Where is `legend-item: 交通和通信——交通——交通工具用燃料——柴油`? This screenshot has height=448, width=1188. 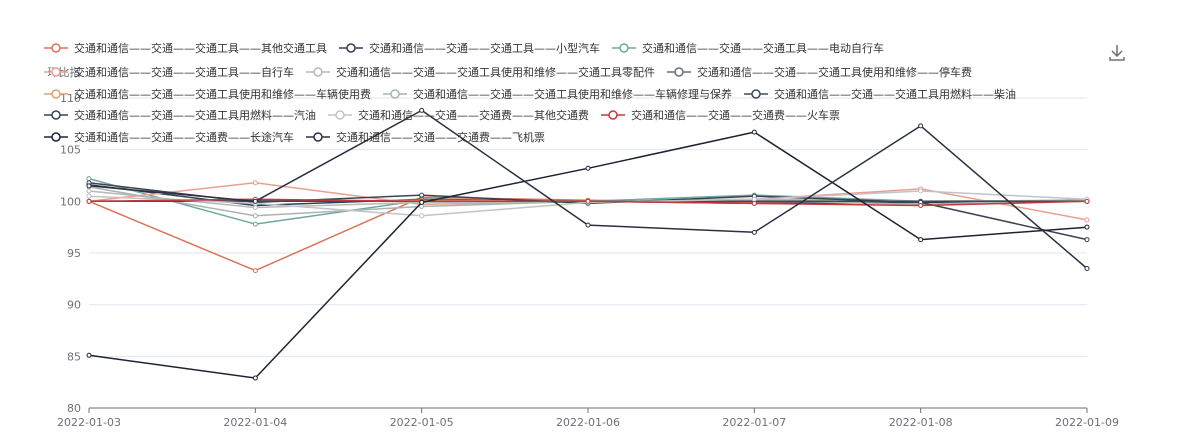 legend-item: 交通和通信——交通——交通工具用燃料——柴油 is located at coordinates (895, 94).